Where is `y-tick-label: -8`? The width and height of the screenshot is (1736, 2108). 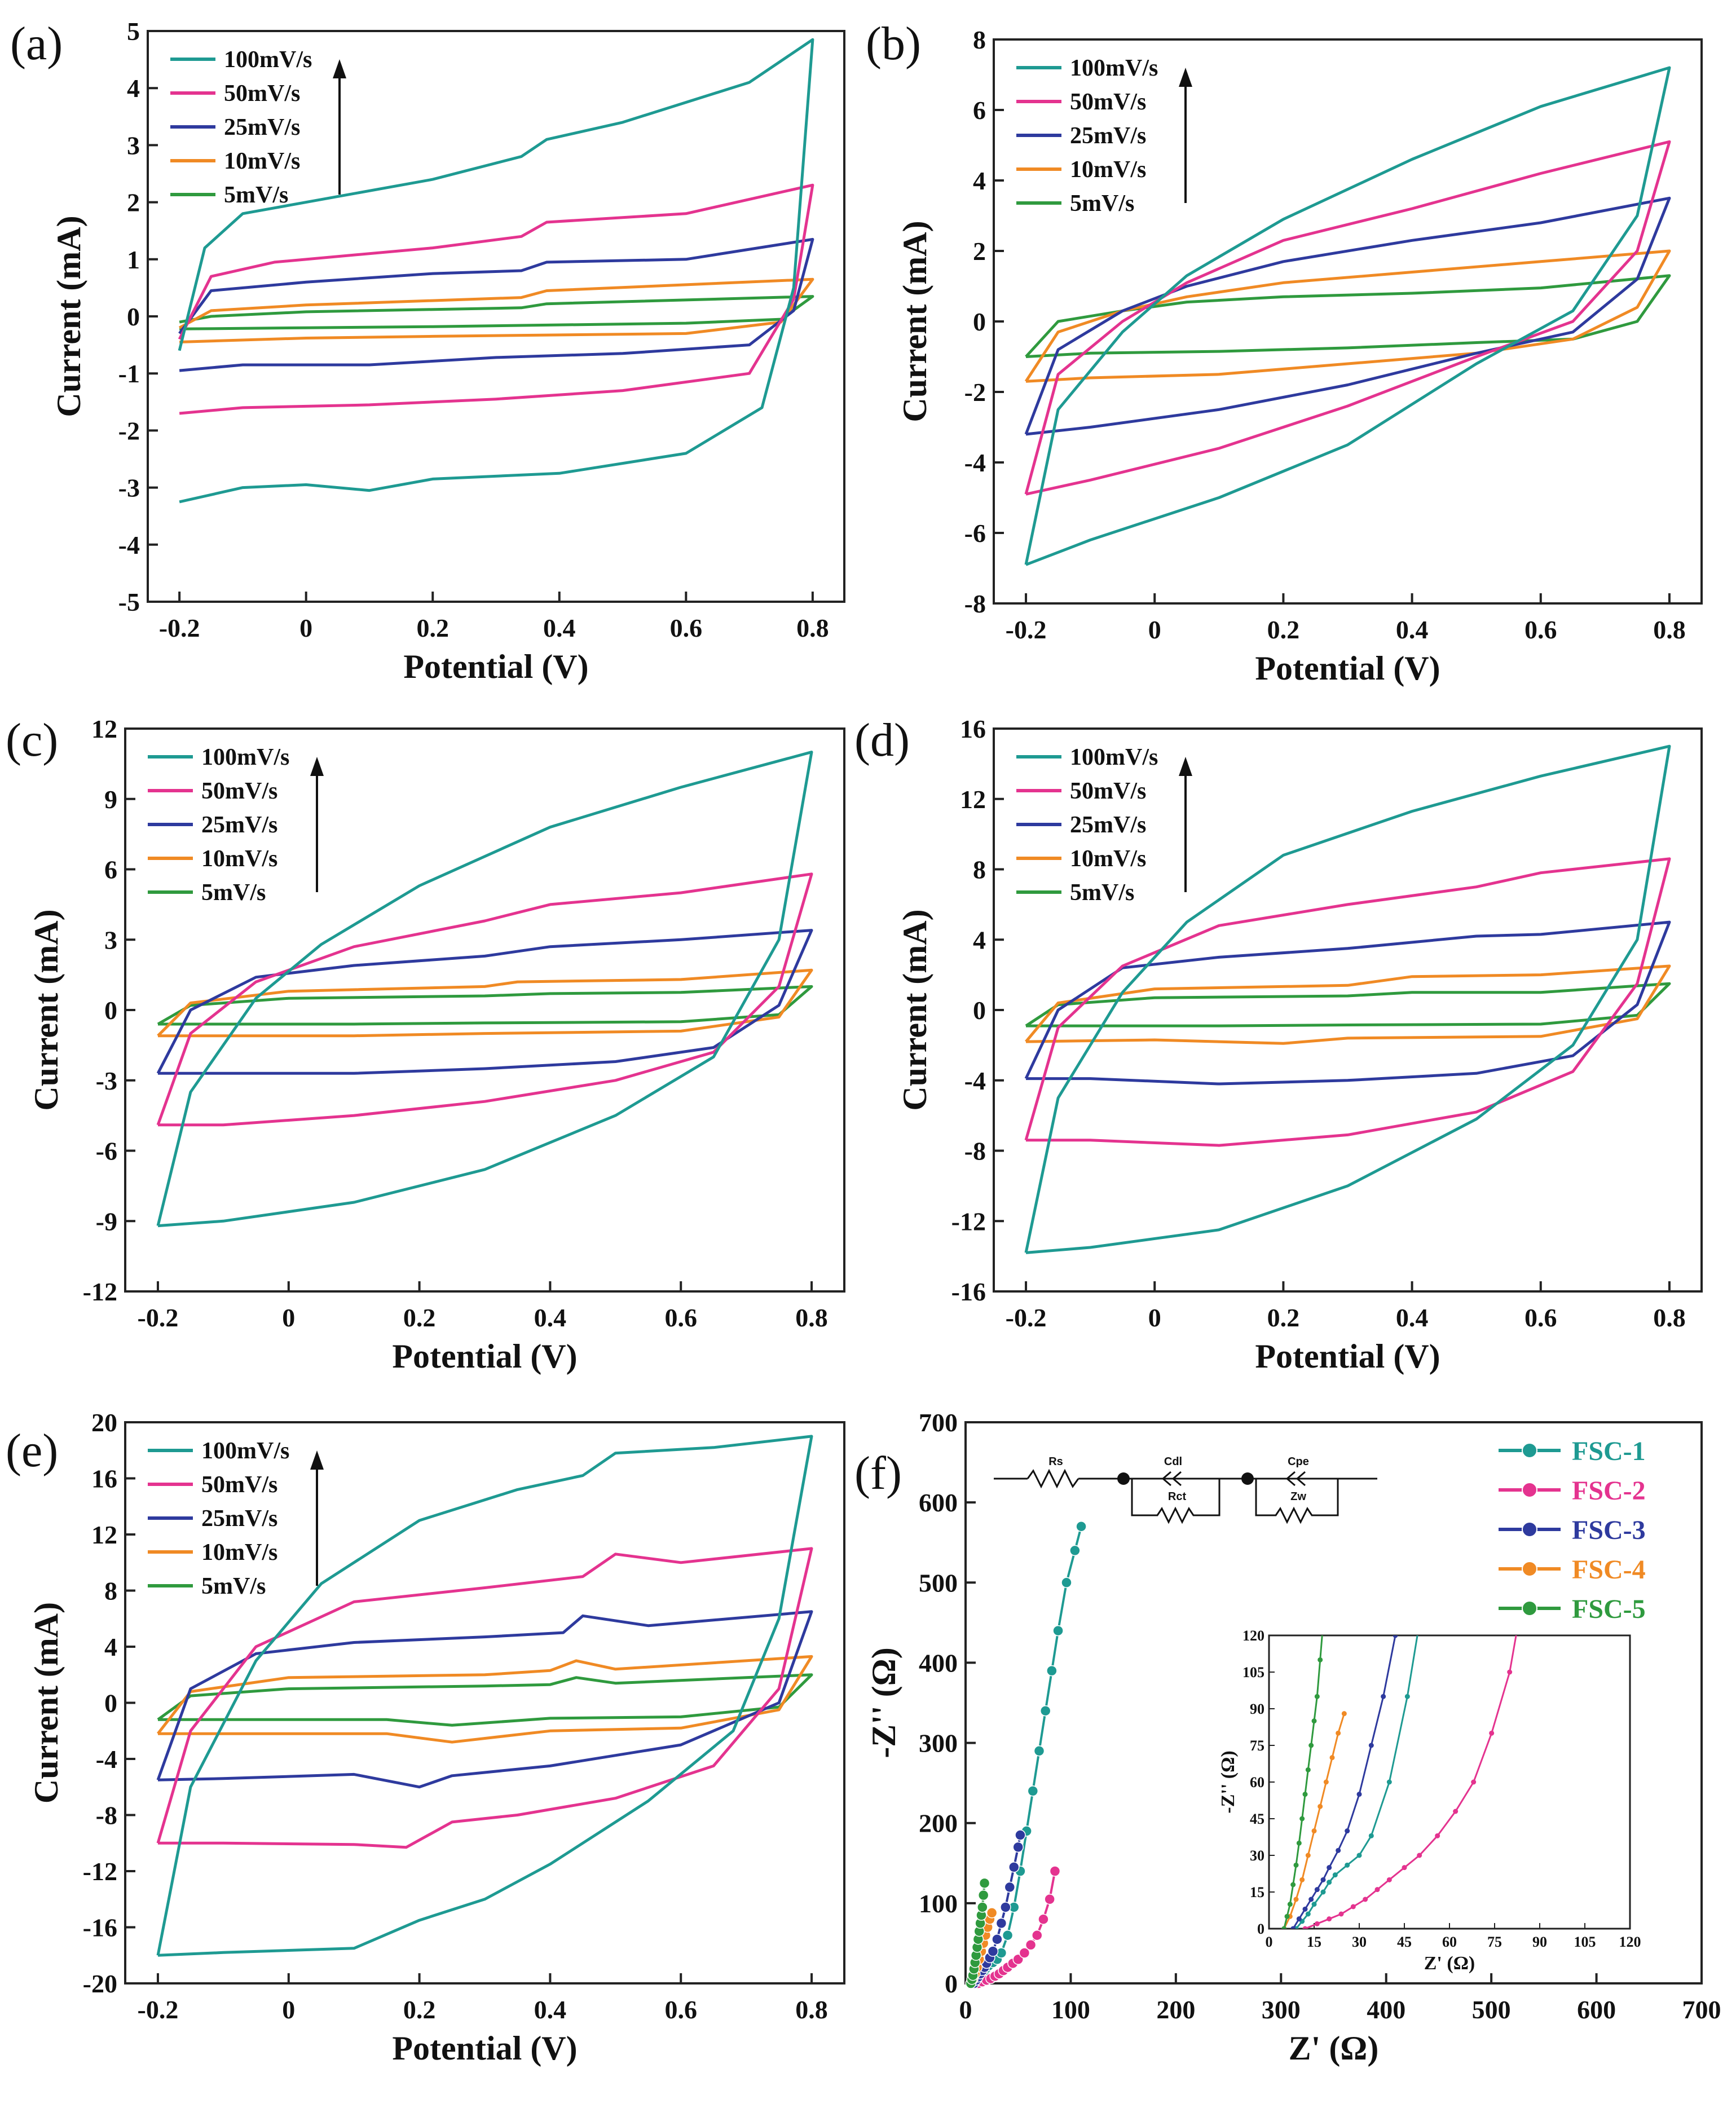
y-tick-label: -8 is located at coordinates (975, 1151).